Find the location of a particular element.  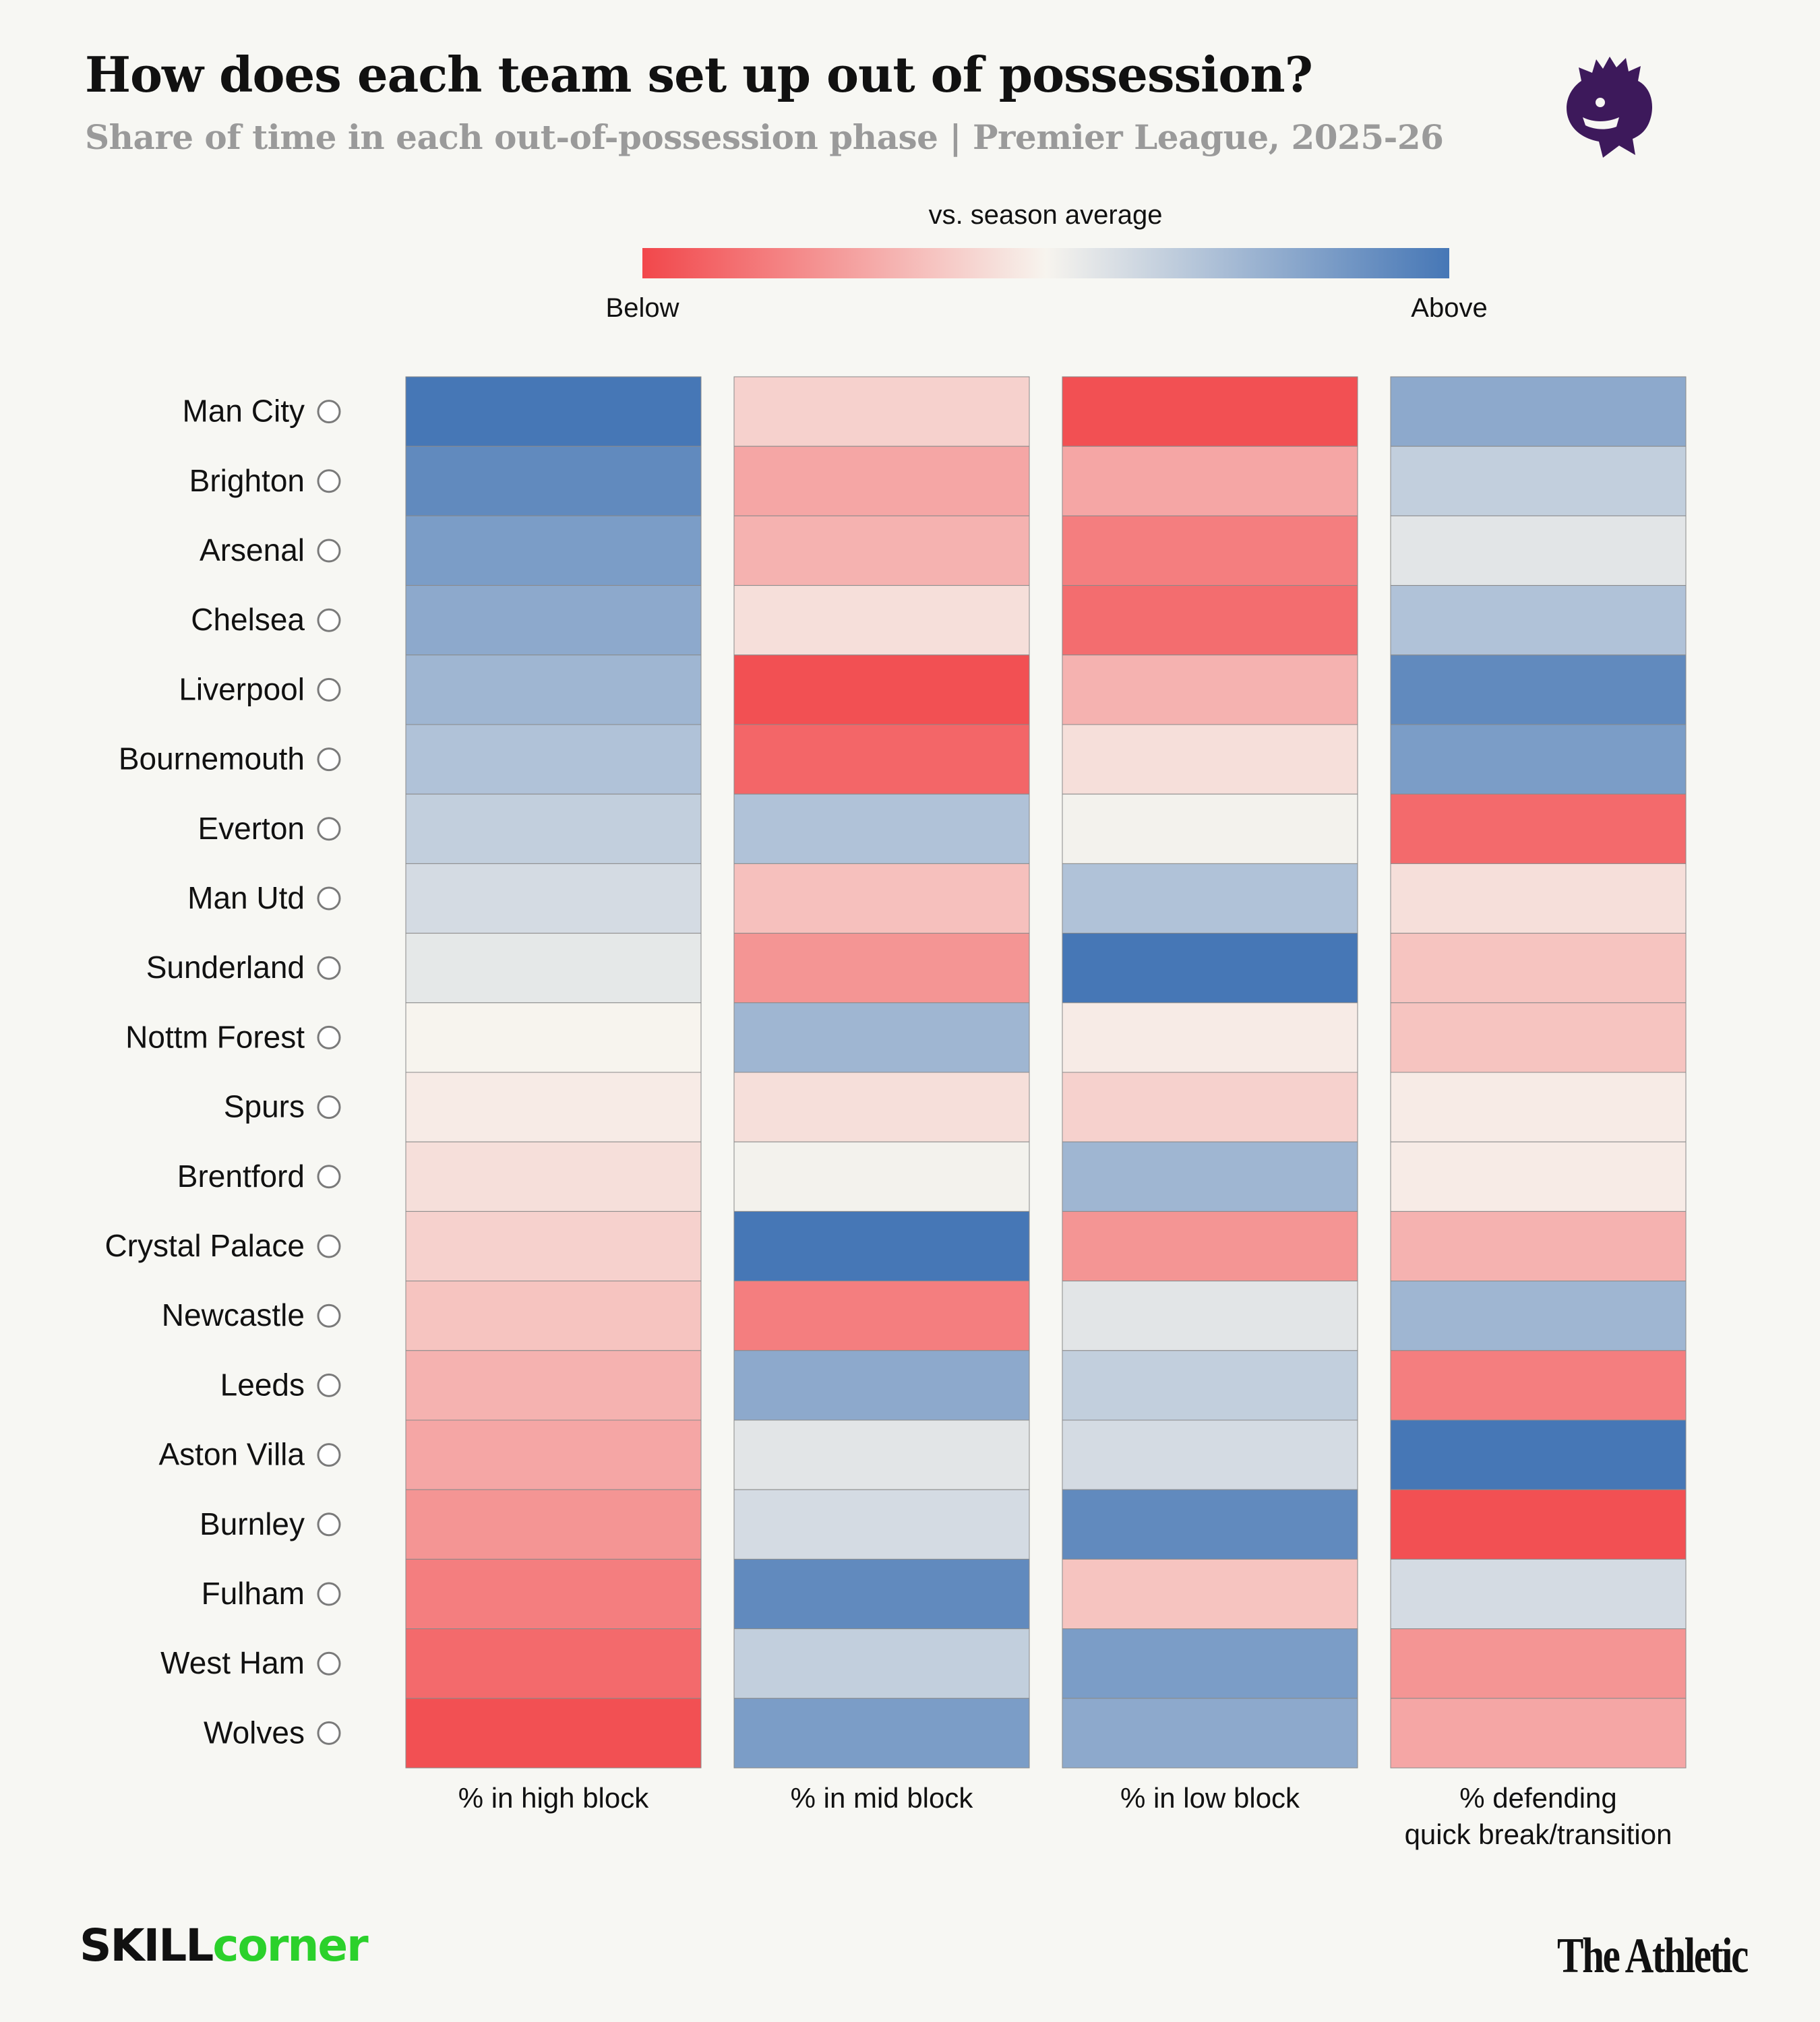

team-label: Bournemouth is located at coordinates (212, 758).